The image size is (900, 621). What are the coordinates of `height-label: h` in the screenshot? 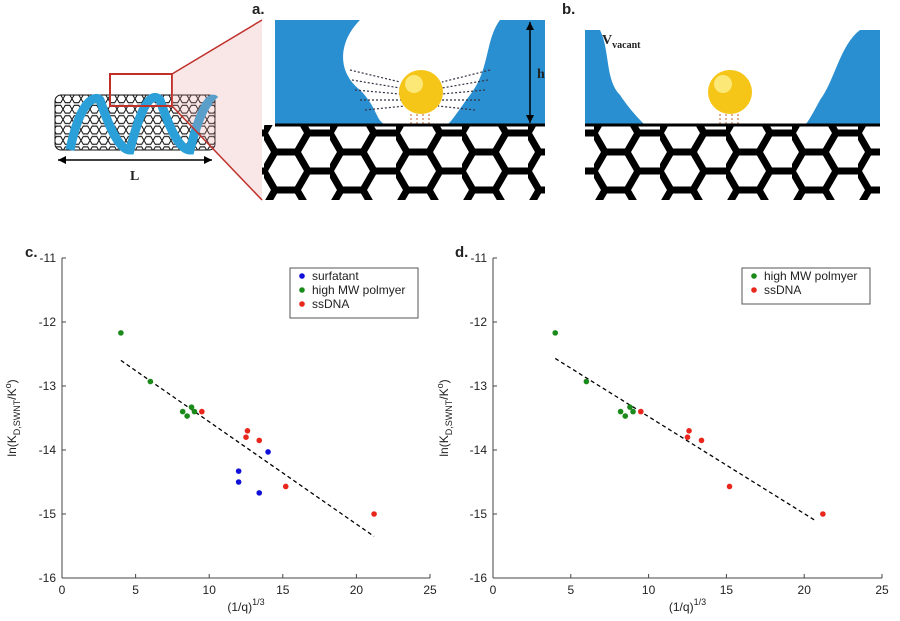 It's located at (541, 74).